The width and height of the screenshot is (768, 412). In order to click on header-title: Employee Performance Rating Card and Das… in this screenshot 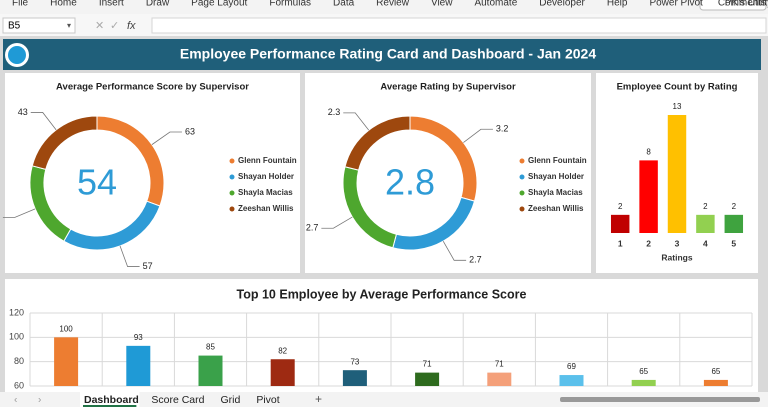, I will do `click(388, 54)`.